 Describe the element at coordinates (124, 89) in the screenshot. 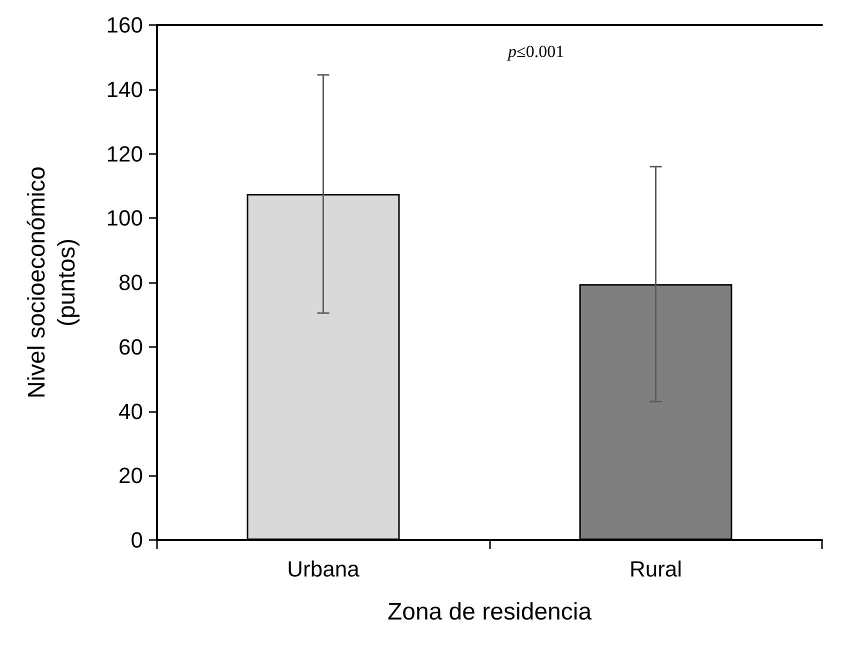

I see `y-tick-label: 140` at that location.